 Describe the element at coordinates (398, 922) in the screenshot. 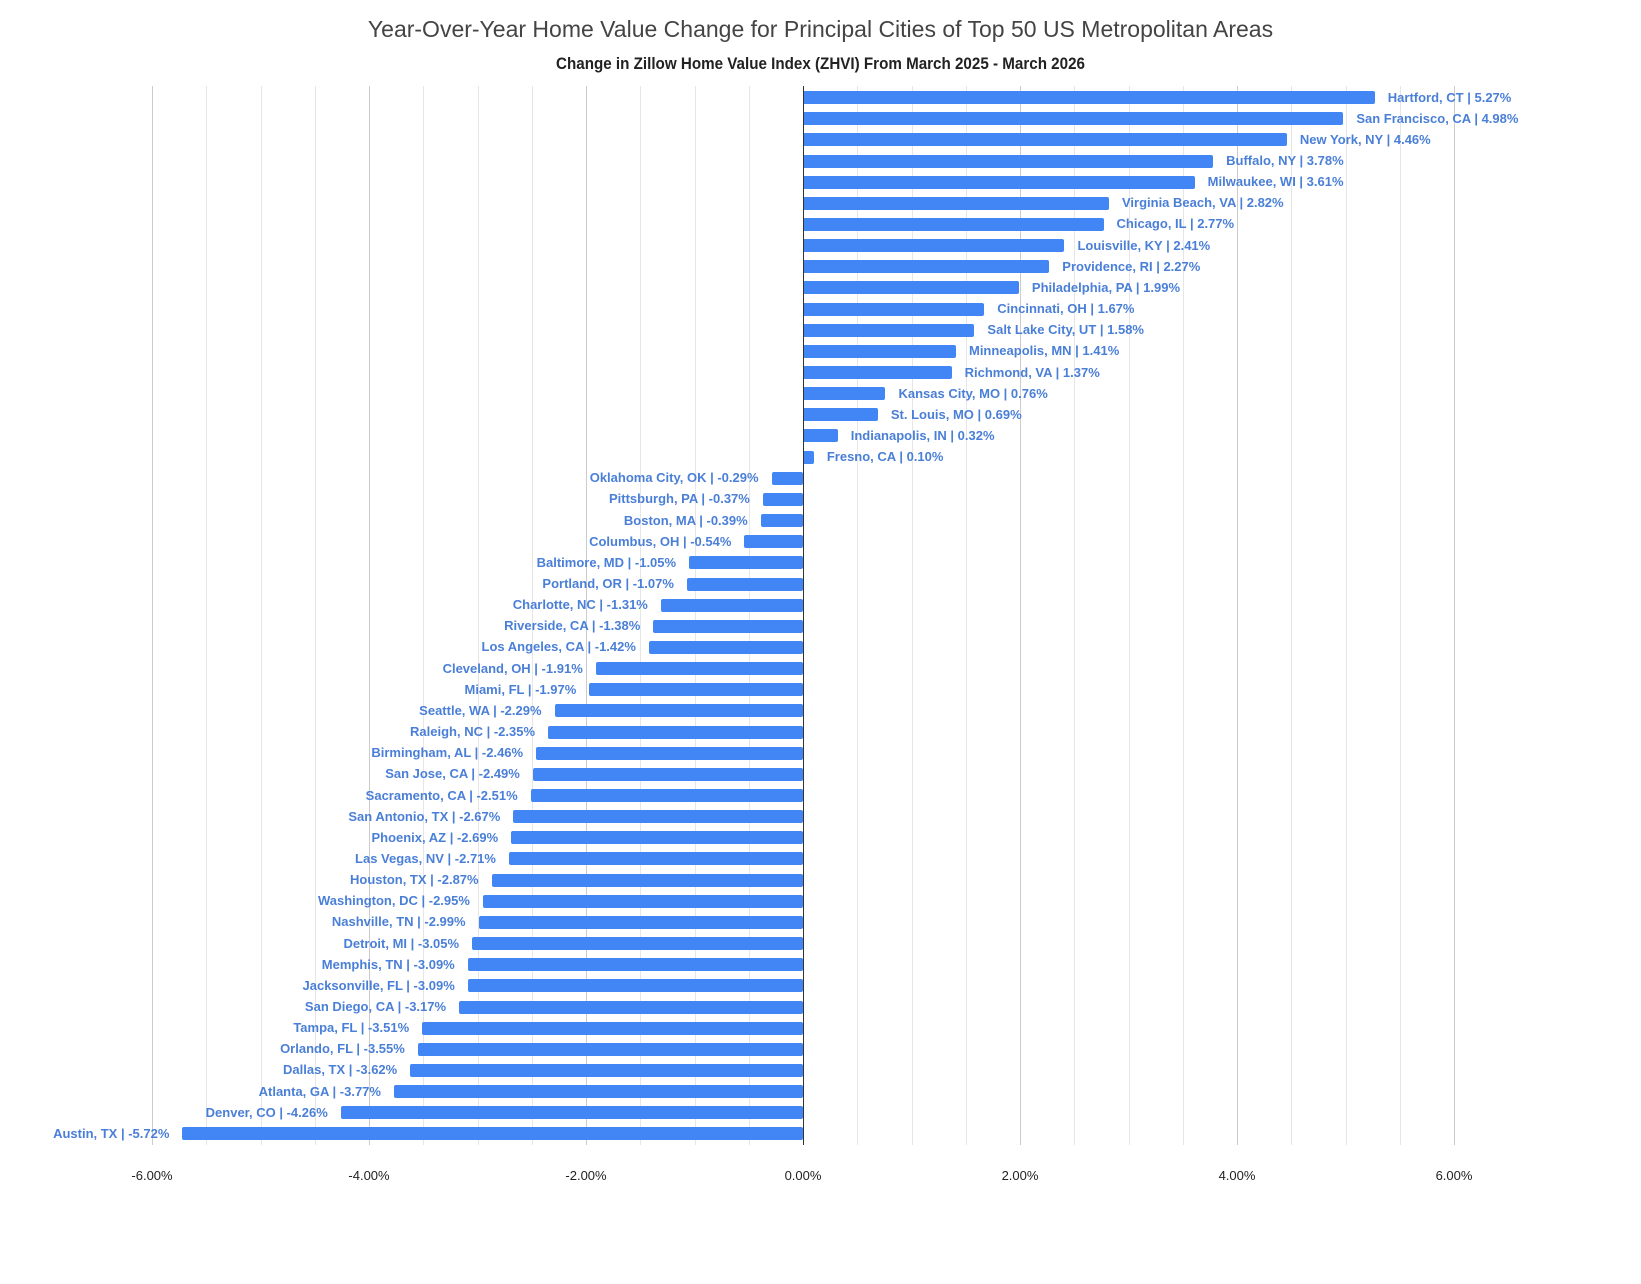

I see `data-label: Nashville, TN | -2.99%` at that location.